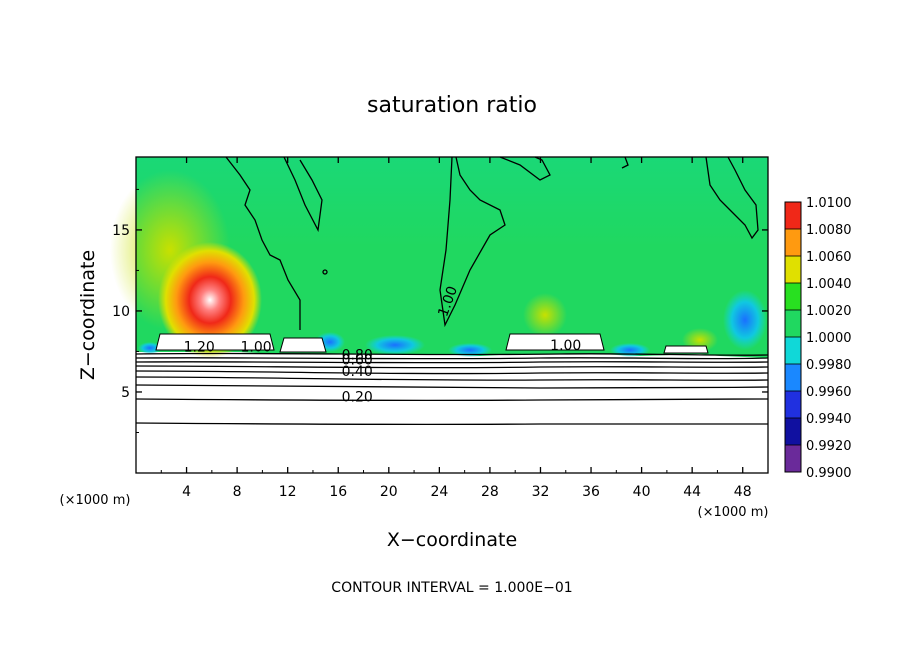 The width and height of the screenshot is (904, 654). What do you see at coordinates (642, 492) in the screenshot?
I see `x-tick-label: 40` at bounding box center [642, 492].